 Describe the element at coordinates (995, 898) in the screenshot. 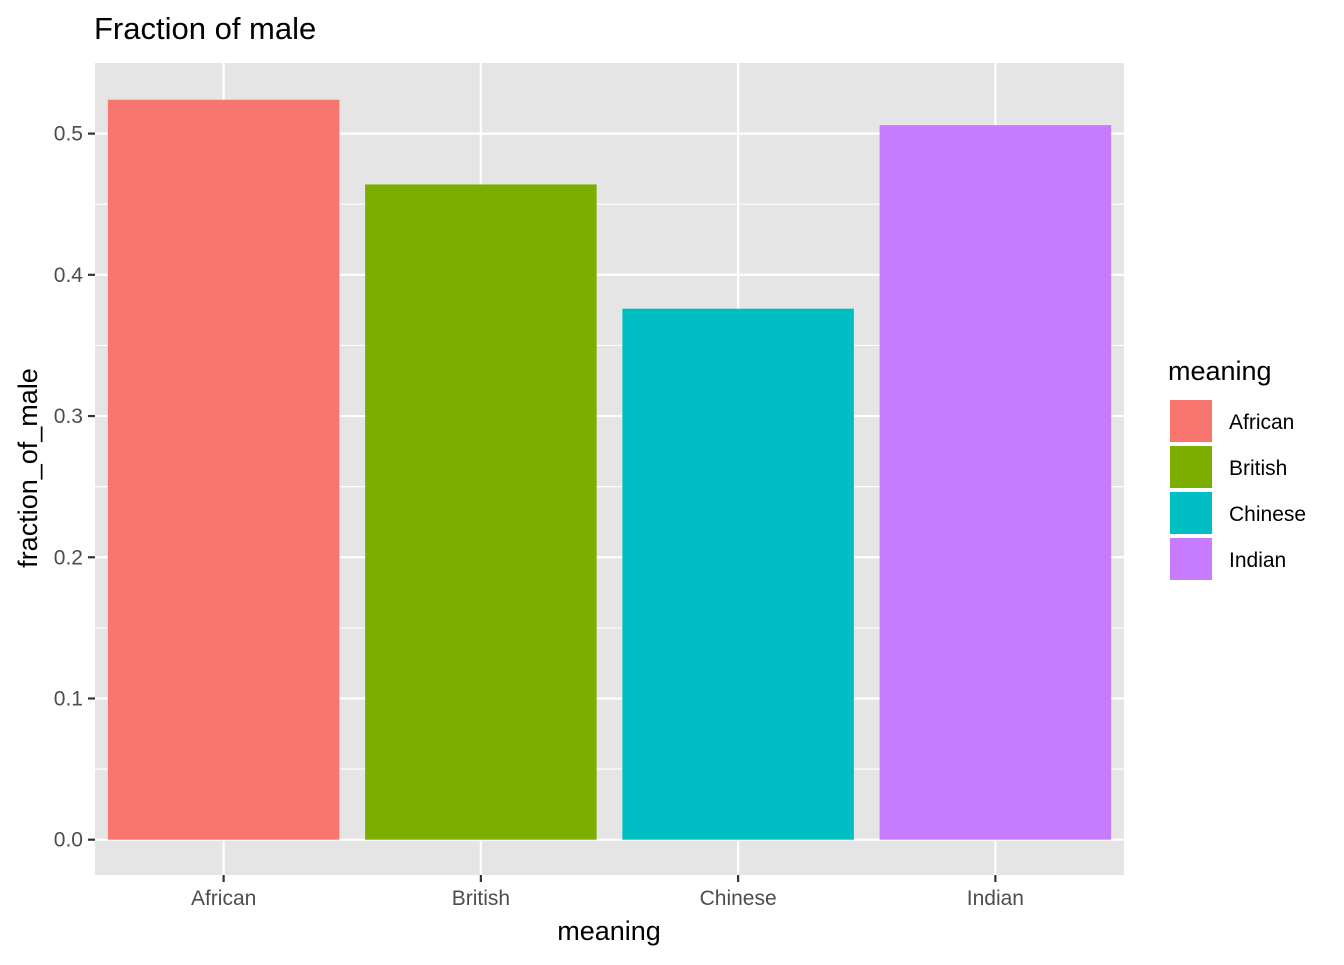

I see `x-tick-label: Indian` at that location.